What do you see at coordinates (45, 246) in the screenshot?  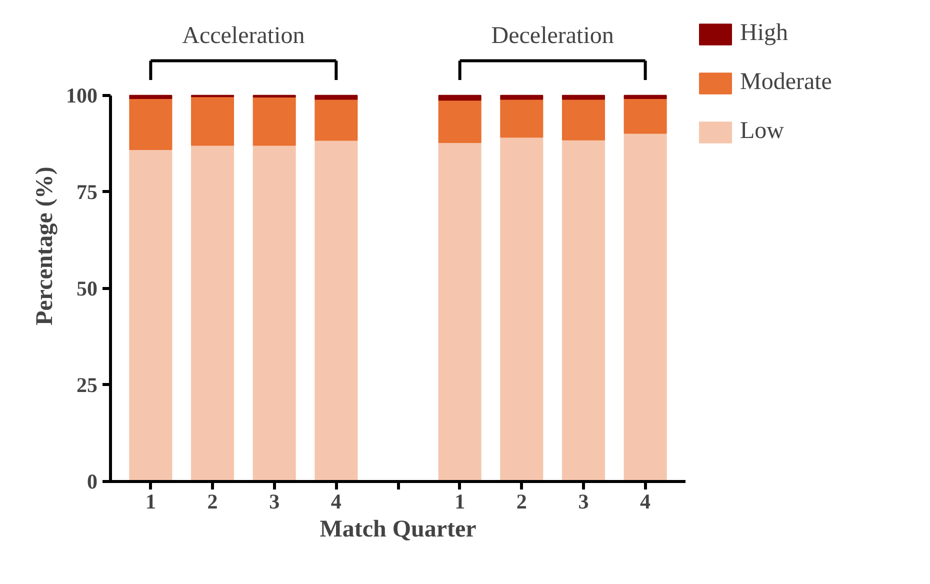 I see `y-axis-title: Percentage (%)` at bounding box center [45, 246].